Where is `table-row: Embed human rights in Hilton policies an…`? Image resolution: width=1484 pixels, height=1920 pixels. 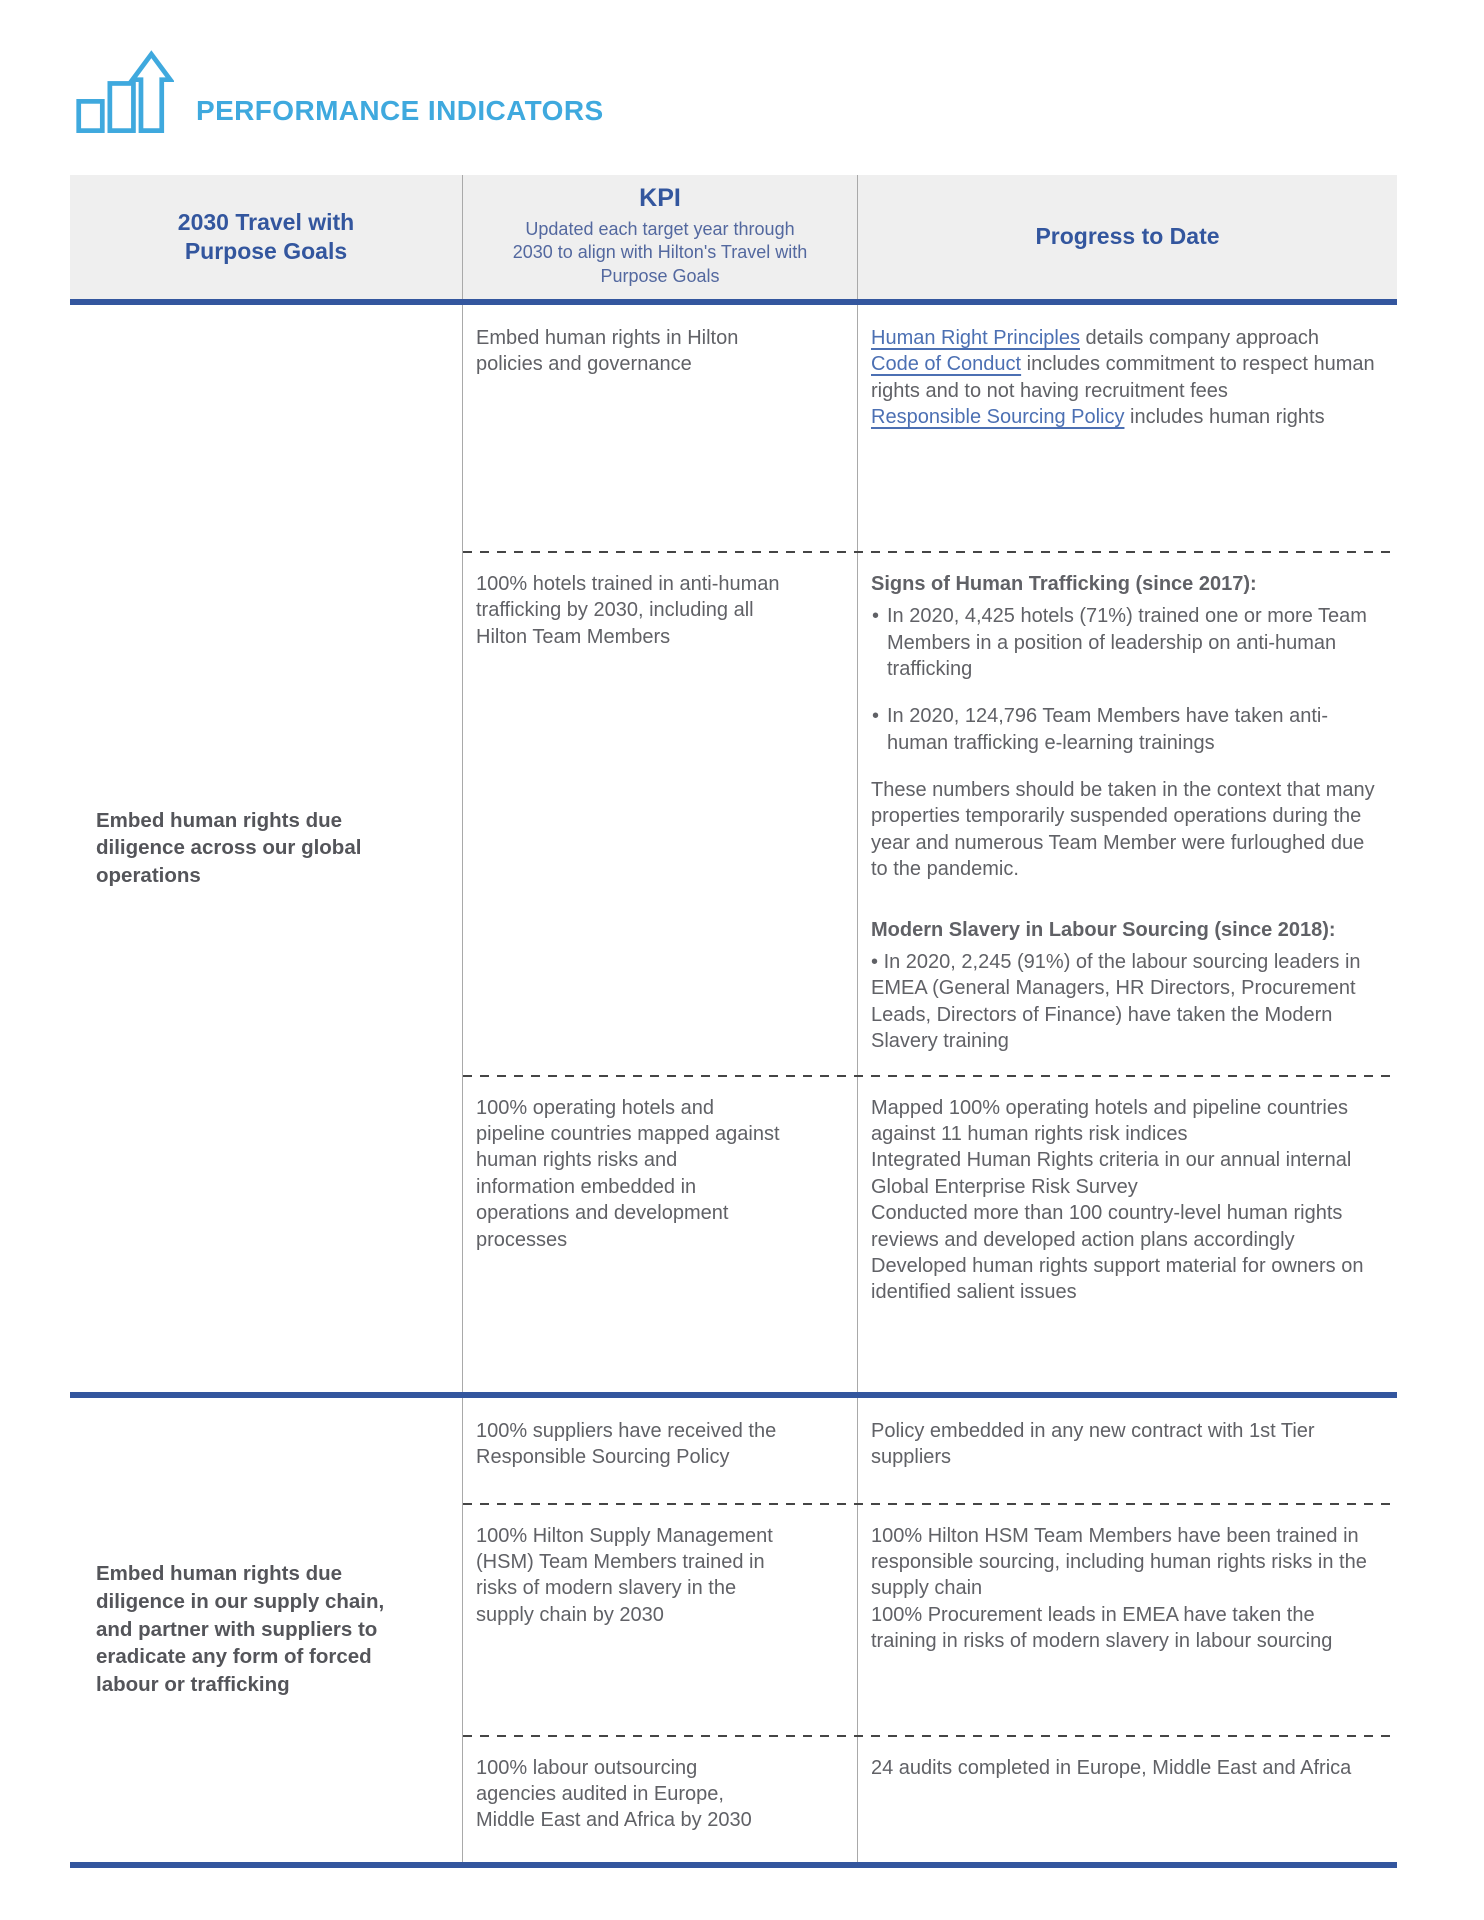
table-row: Embed human rights in Hilton policies an… is located at coordinates (930, 427).